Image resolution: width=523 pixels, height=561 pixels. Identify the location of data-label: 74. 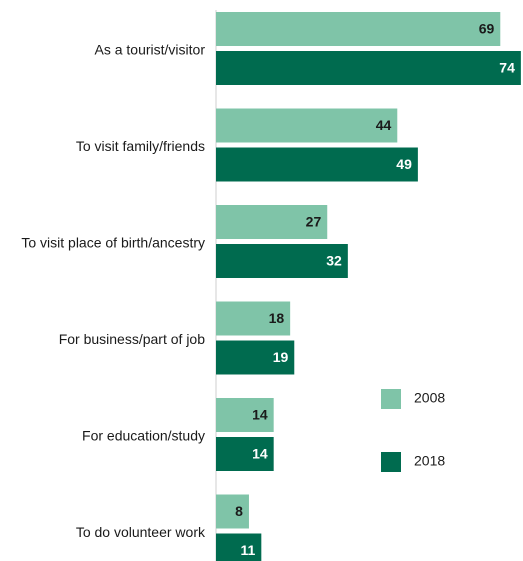
(507, 68).